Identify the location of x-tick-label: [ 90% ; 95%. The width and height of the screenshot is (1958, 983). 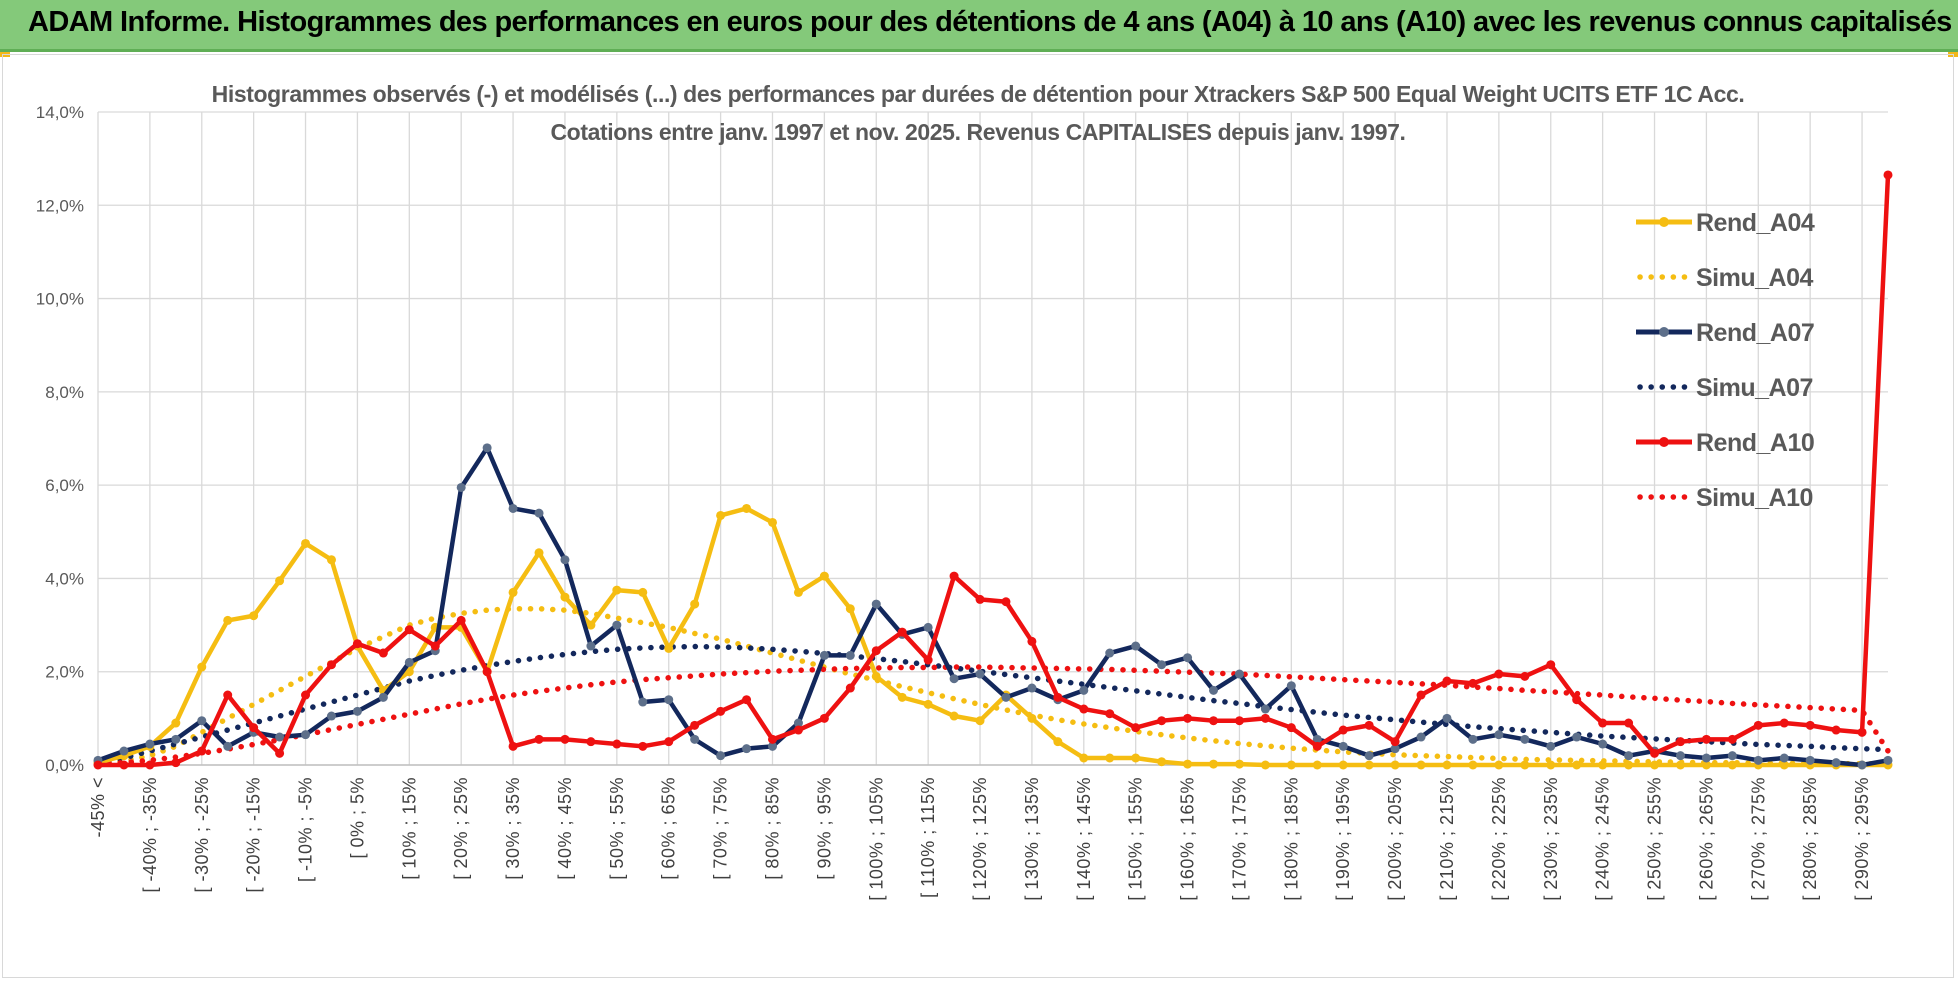
(824, 828).